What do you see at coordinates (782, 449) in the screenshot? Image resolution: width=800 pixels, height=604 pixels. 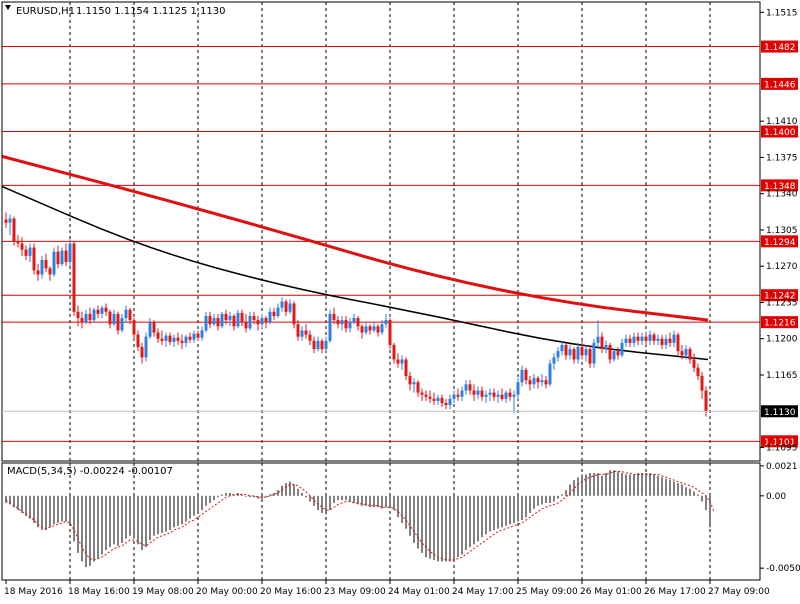 I see `price-tick-label: 1.1095` at bounding box center [782, 449].